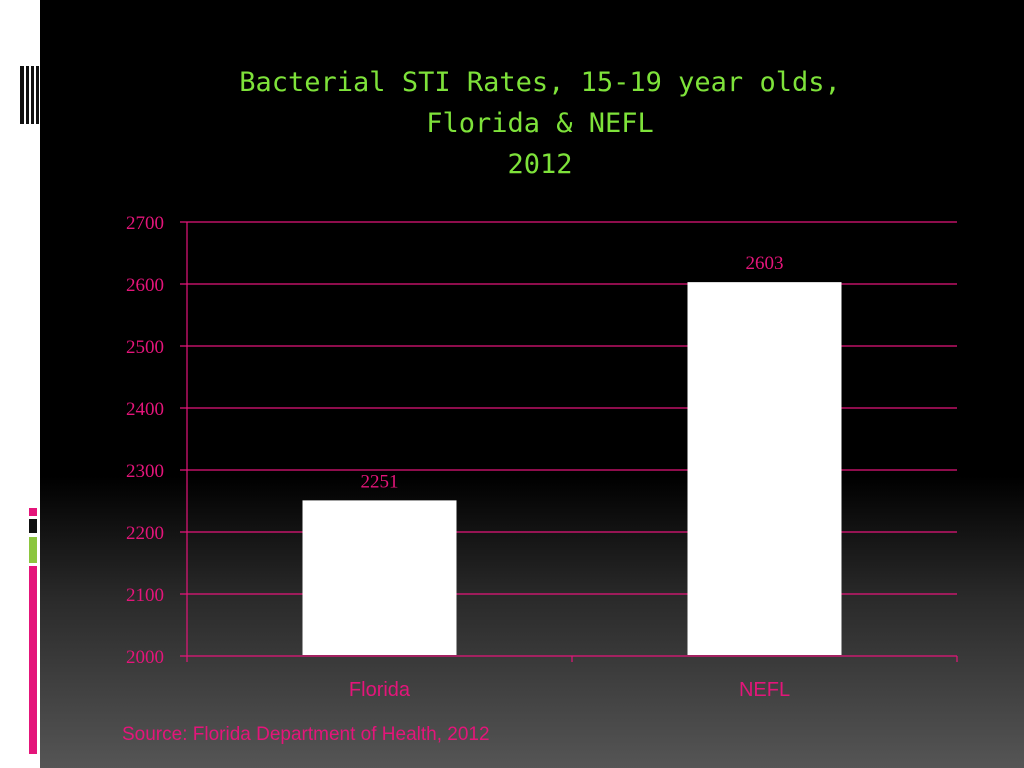 Image resolution: width=1024 pixels, height=768 pixels. What do you see at coordinates (540, 164) in the screenshot?
I see `chart-title-line-3: 2012` at bounding box center [540, 164].